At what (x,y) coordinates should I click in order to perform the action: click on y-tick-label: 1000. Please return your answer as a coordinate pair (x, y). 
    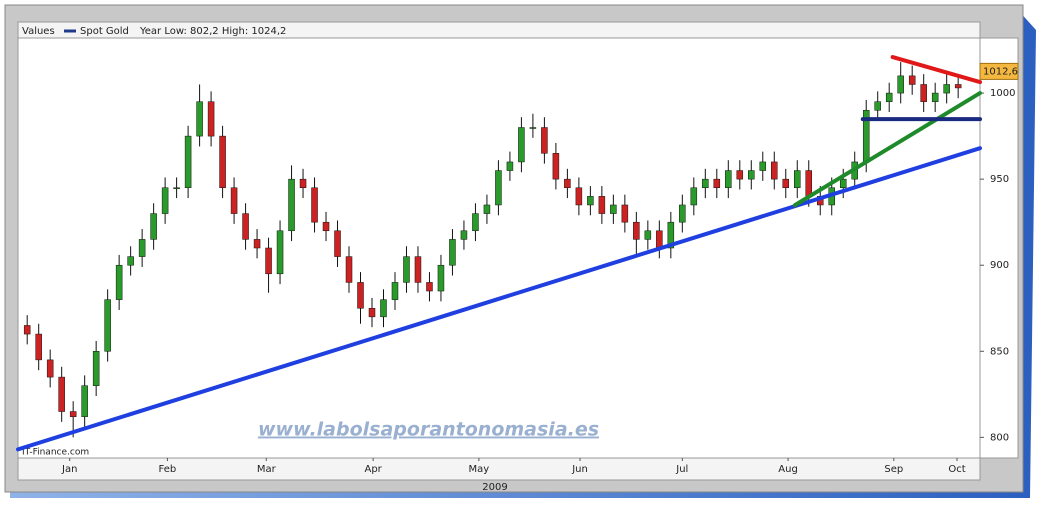
    Looking at the image, I should click on (1002, 93).